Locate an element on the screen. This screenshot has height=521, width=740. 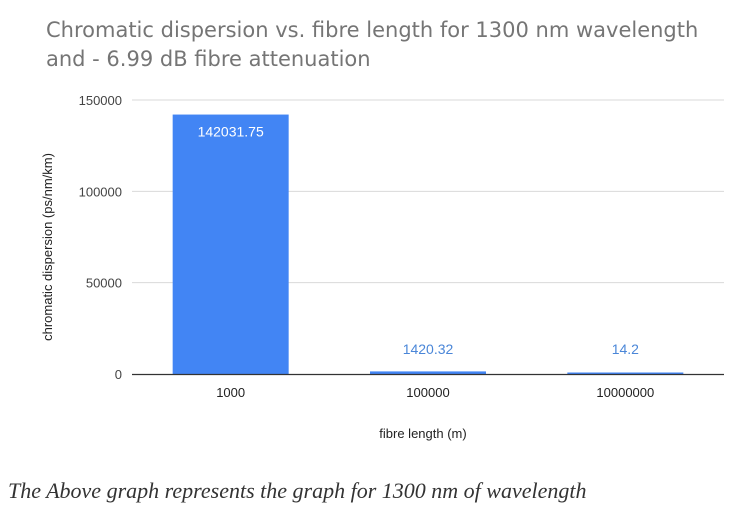
y-tick-label: 100000 is located at coordinates (100, 191).